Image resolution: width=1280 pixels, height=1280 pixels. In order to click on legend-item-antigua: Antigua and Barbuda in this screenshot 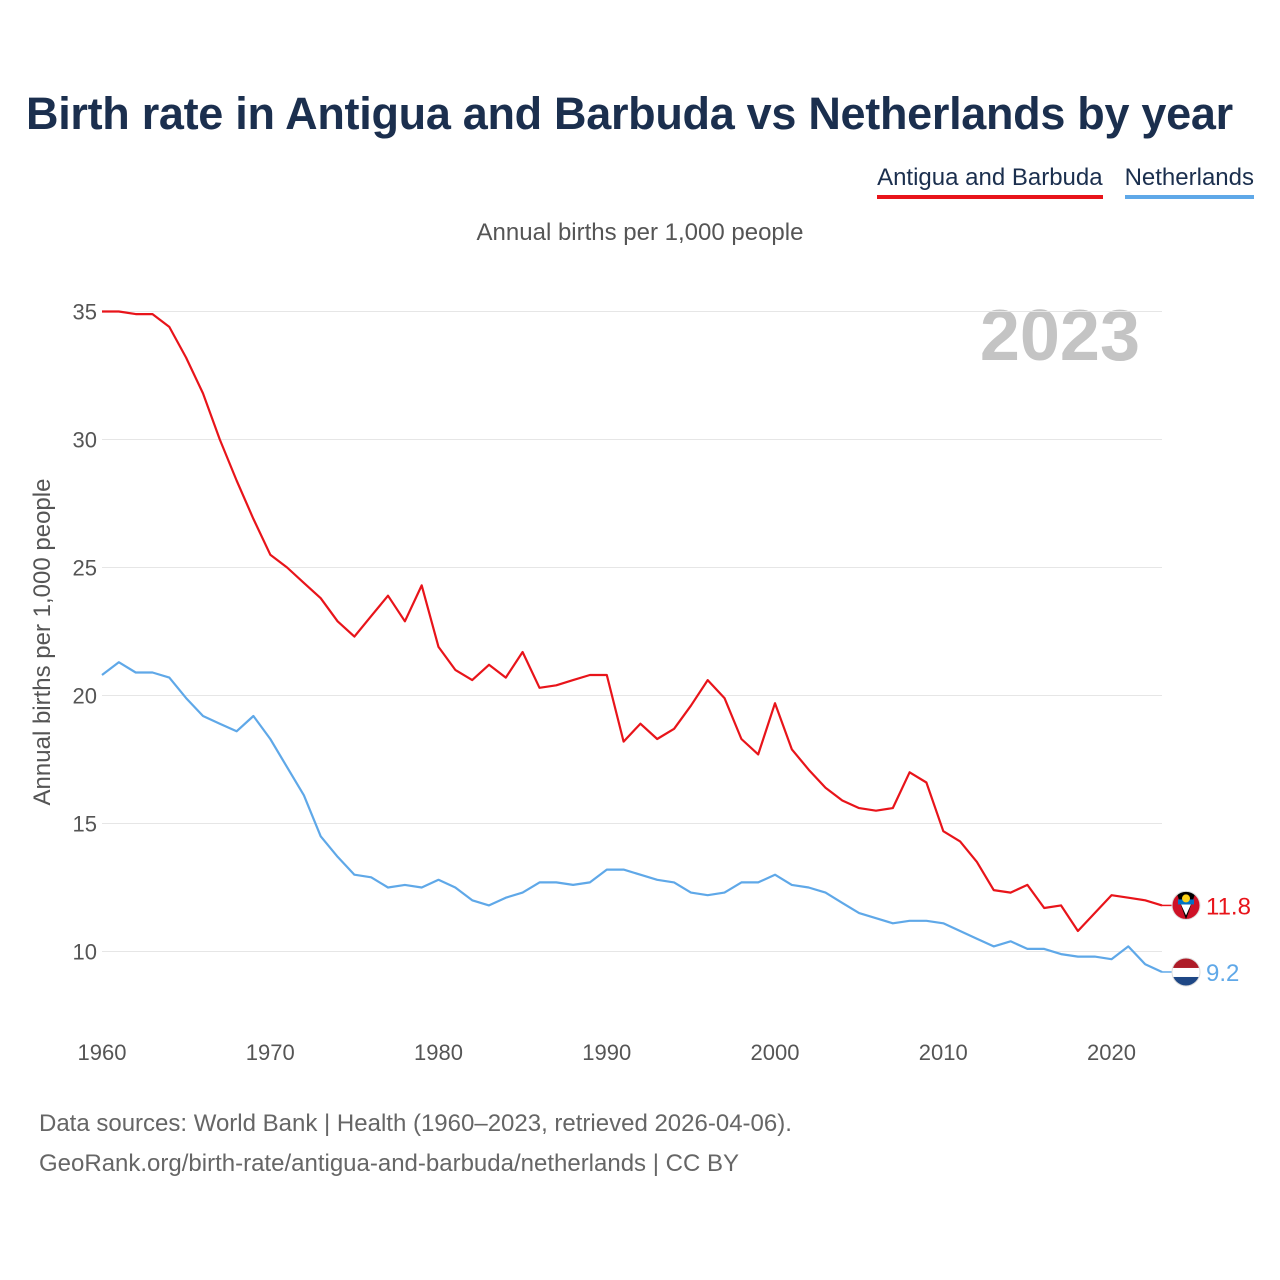, I will do `click(990, 181)`.